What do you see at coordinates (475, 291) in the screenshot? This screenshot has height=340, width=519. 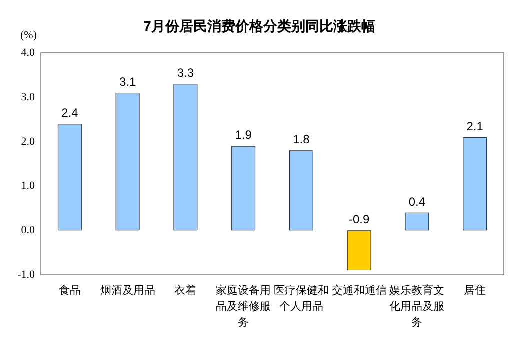 I see `x-tick-label: 居住` at bounding box center [475, 291].